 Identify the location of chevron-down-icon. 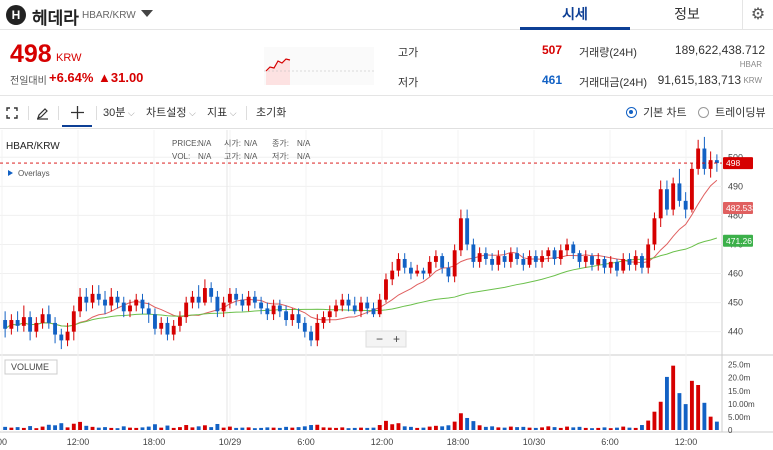
(147, 13).